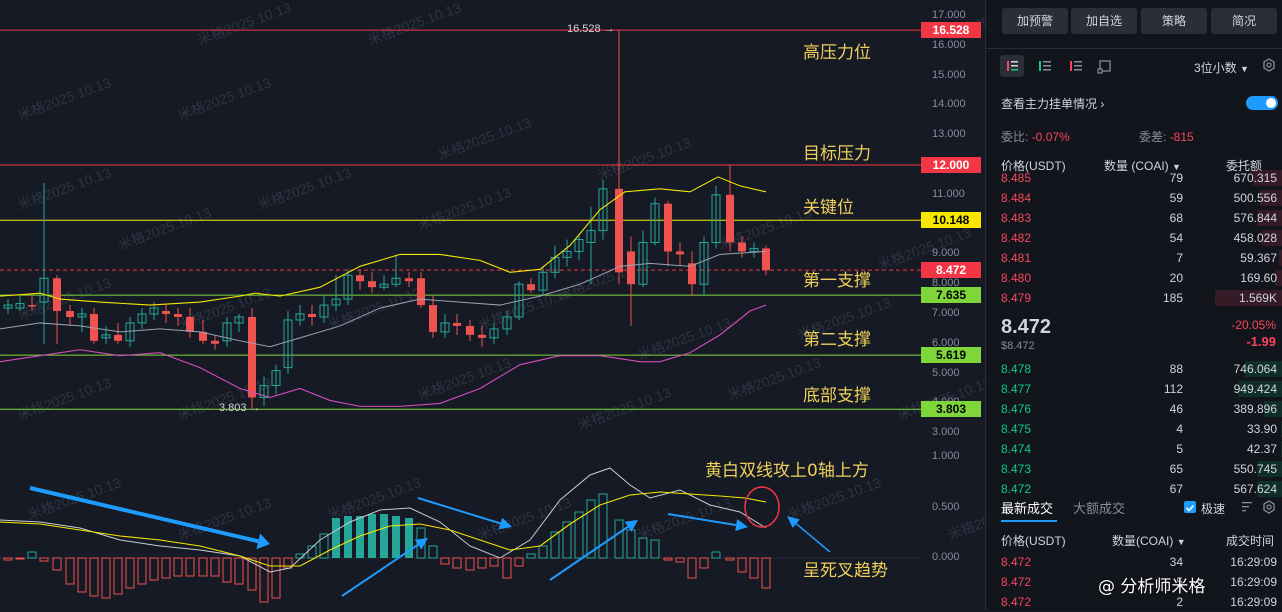 The height and width of the screenshot is (612, 1282). Describe the element at coordinates (845, 571) in the screenshot. I see `annotation-death-cross: 呈死叉趋势` at that location.